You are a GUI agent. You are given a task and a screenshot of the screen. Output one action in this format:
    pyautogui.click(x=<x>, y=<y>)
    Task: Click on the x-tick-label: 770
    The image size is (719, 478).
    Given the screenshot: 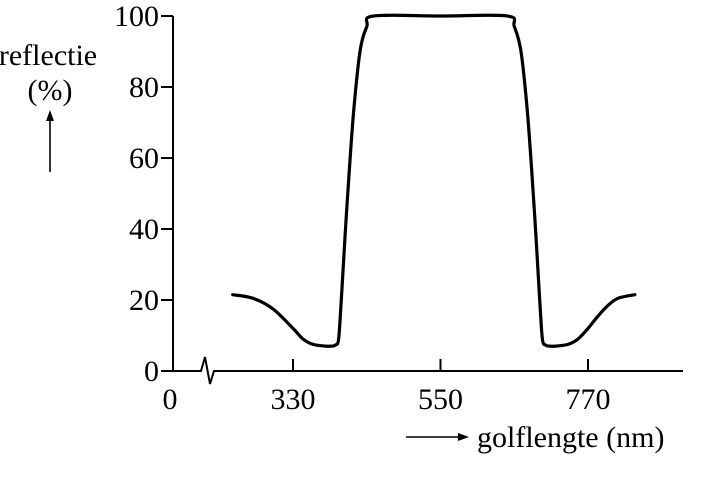 What is the action you would take?
    pyautogui.click(x=588, y=399)
    